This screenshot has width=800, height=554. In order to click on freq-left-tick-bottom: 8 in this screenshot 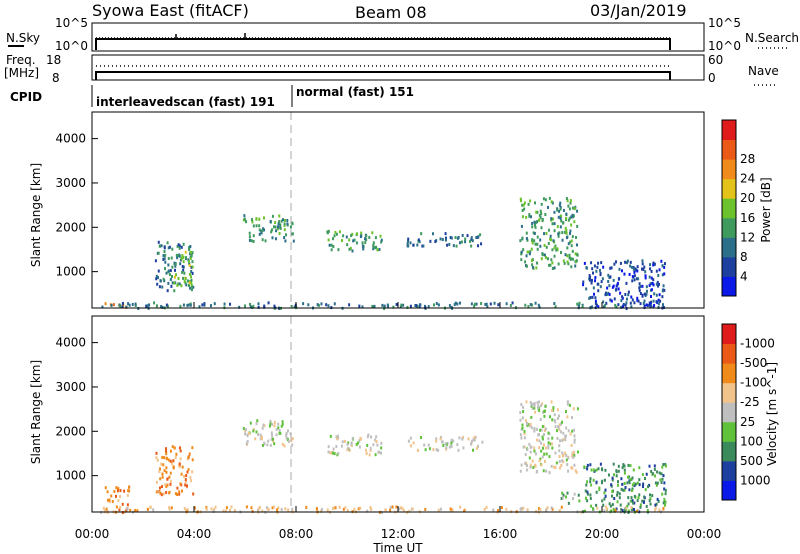, I will do `click(56, 78)`.